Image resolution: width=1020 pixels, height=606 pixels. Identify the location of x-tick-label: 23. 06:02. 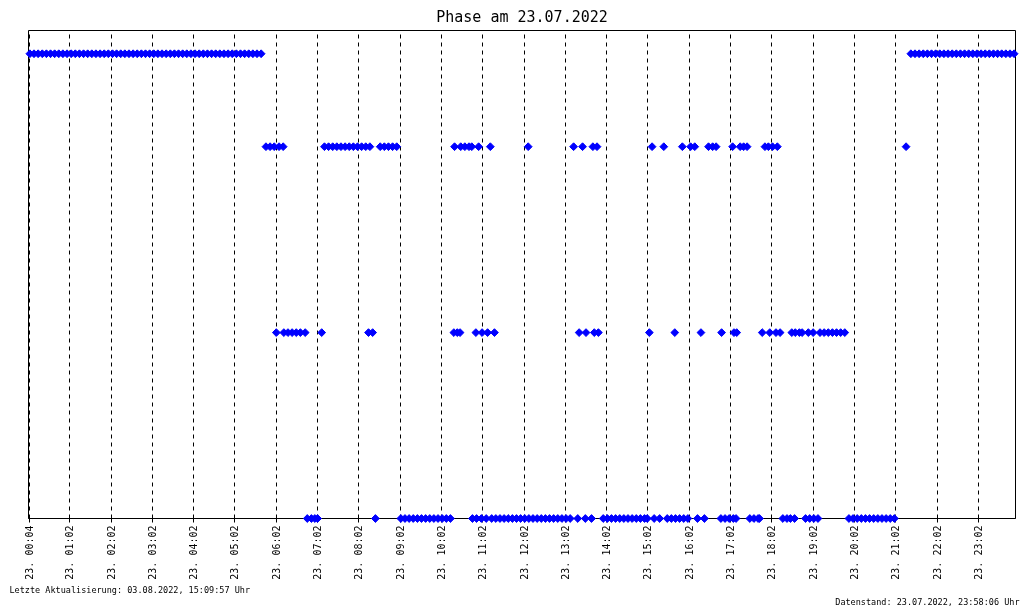
(276, 552).